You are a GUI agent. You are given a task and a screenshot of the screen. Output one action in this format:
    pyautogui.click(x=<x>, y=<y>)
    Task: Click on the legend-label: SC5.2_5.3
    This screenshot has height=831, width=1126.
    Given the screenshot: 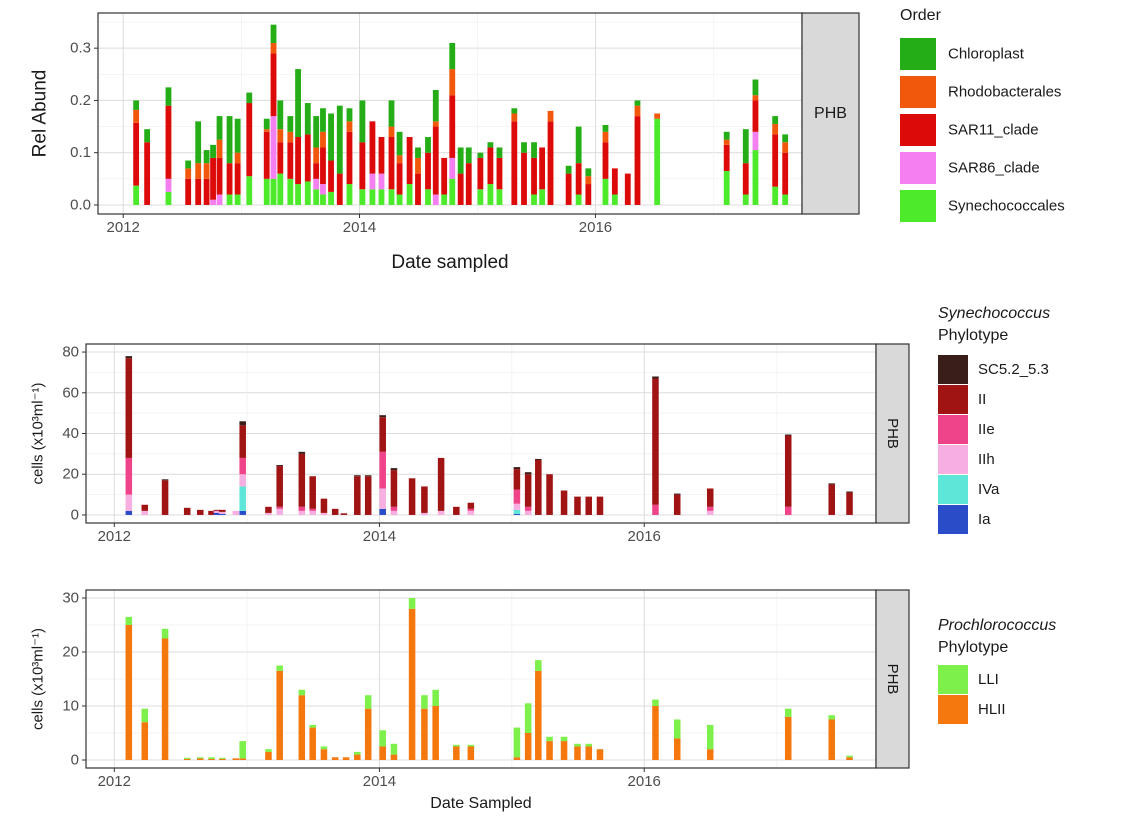 What is the action you would take?
    pyautogui.click(x=1013, y=369)
    